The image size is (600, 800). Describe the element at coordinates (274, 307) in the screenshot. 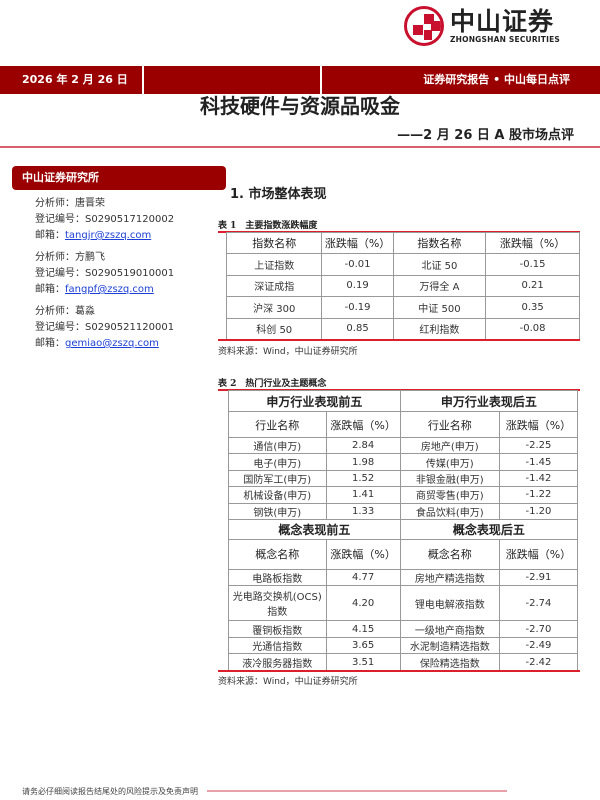

I see `table-cell: 沪深 300` at that location.